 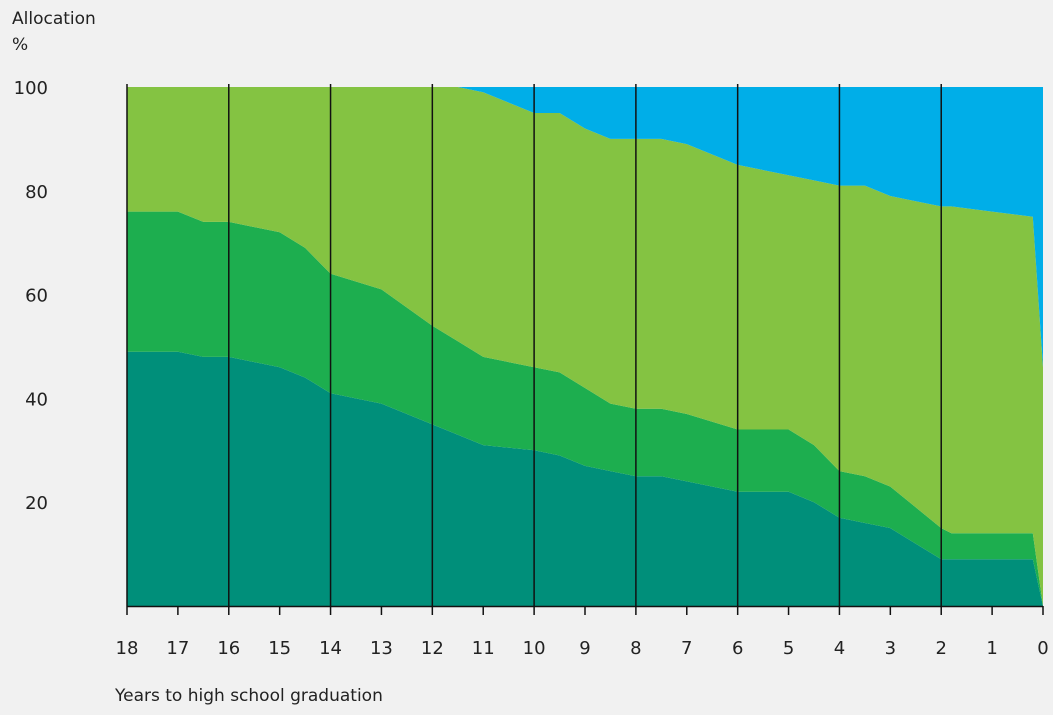 What do you see at coordinates (483, 648) in the screenshot?
I see `x-tick-label-11: 11` at bounding box center [483, 648].